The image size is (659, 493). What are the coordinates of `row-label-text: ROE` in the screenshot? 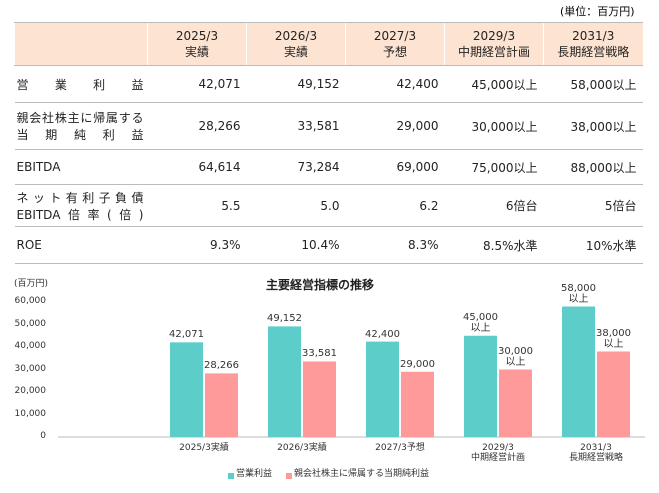 It's located at (29, 245).